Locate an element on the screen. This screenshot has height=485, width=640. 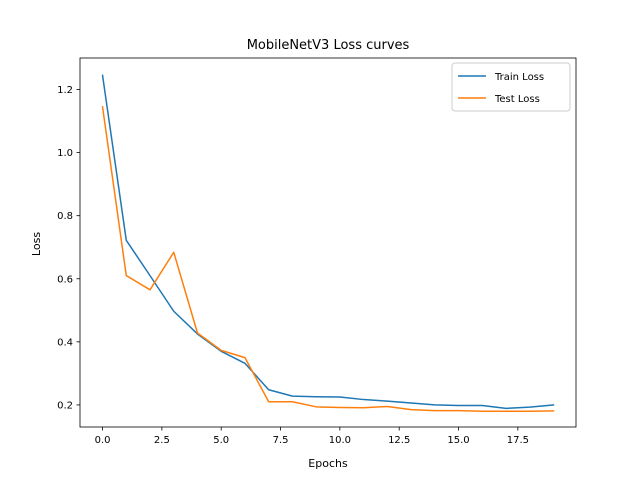
y-tick-label: 0.4 is located at coordinates (65, 342).